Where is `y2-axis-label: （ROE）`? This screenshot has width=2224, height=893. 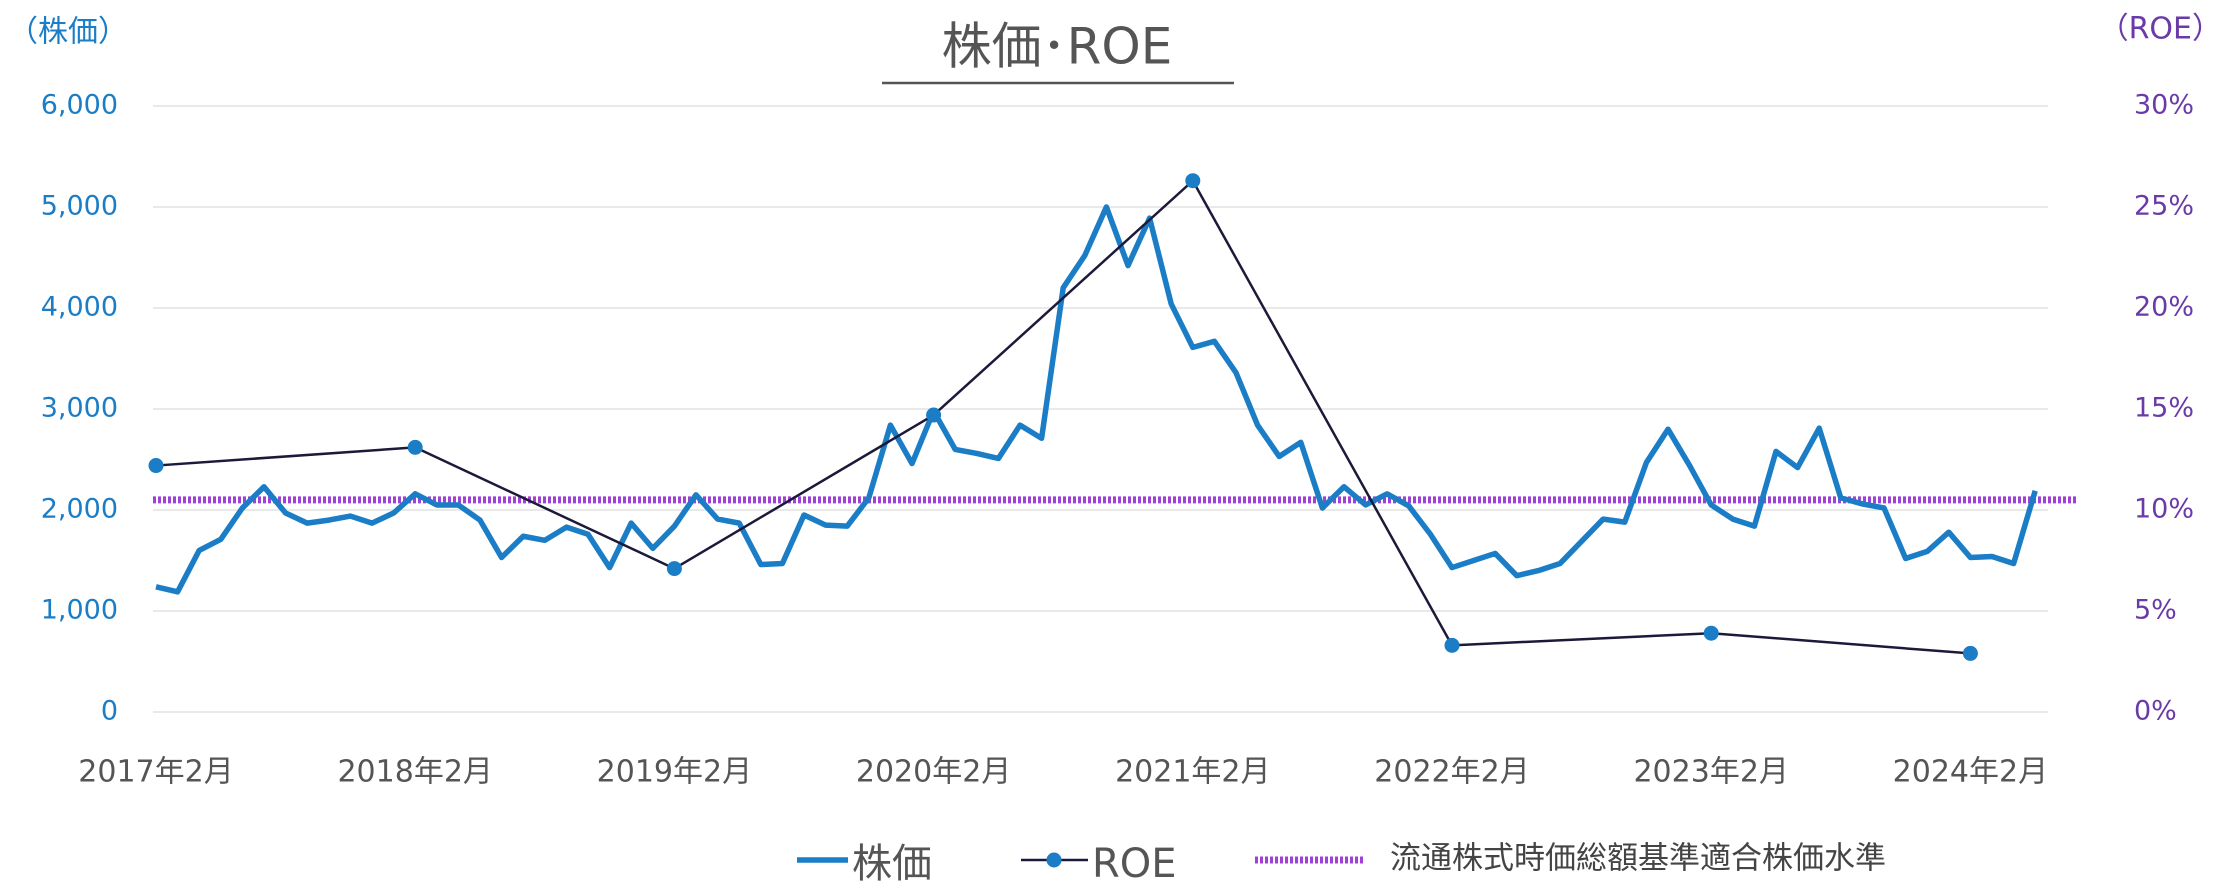
y2-axis-label: （ROE） is located at coordinates (2160, 29).